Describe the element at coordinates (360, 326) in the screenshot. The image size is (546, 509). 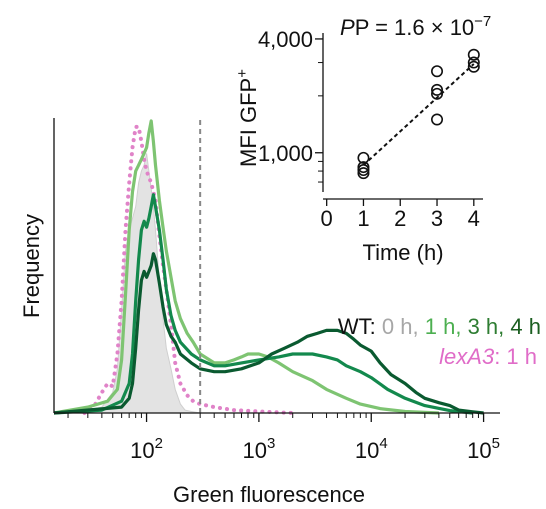
I see `legend-wt-prefix: WT:` at that location.